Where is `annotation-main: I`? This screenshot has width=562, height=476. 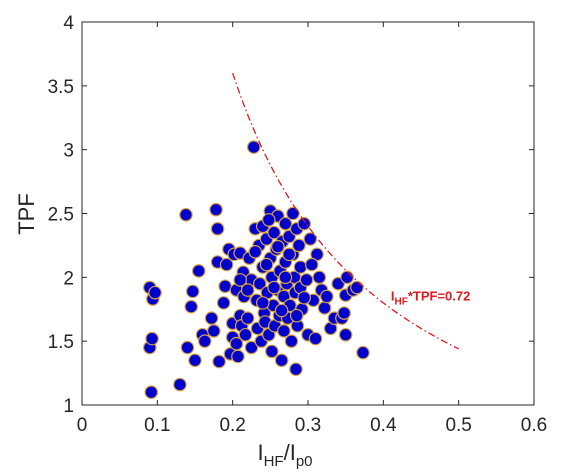 annotation-main: I is located at coordinates (393, 295).